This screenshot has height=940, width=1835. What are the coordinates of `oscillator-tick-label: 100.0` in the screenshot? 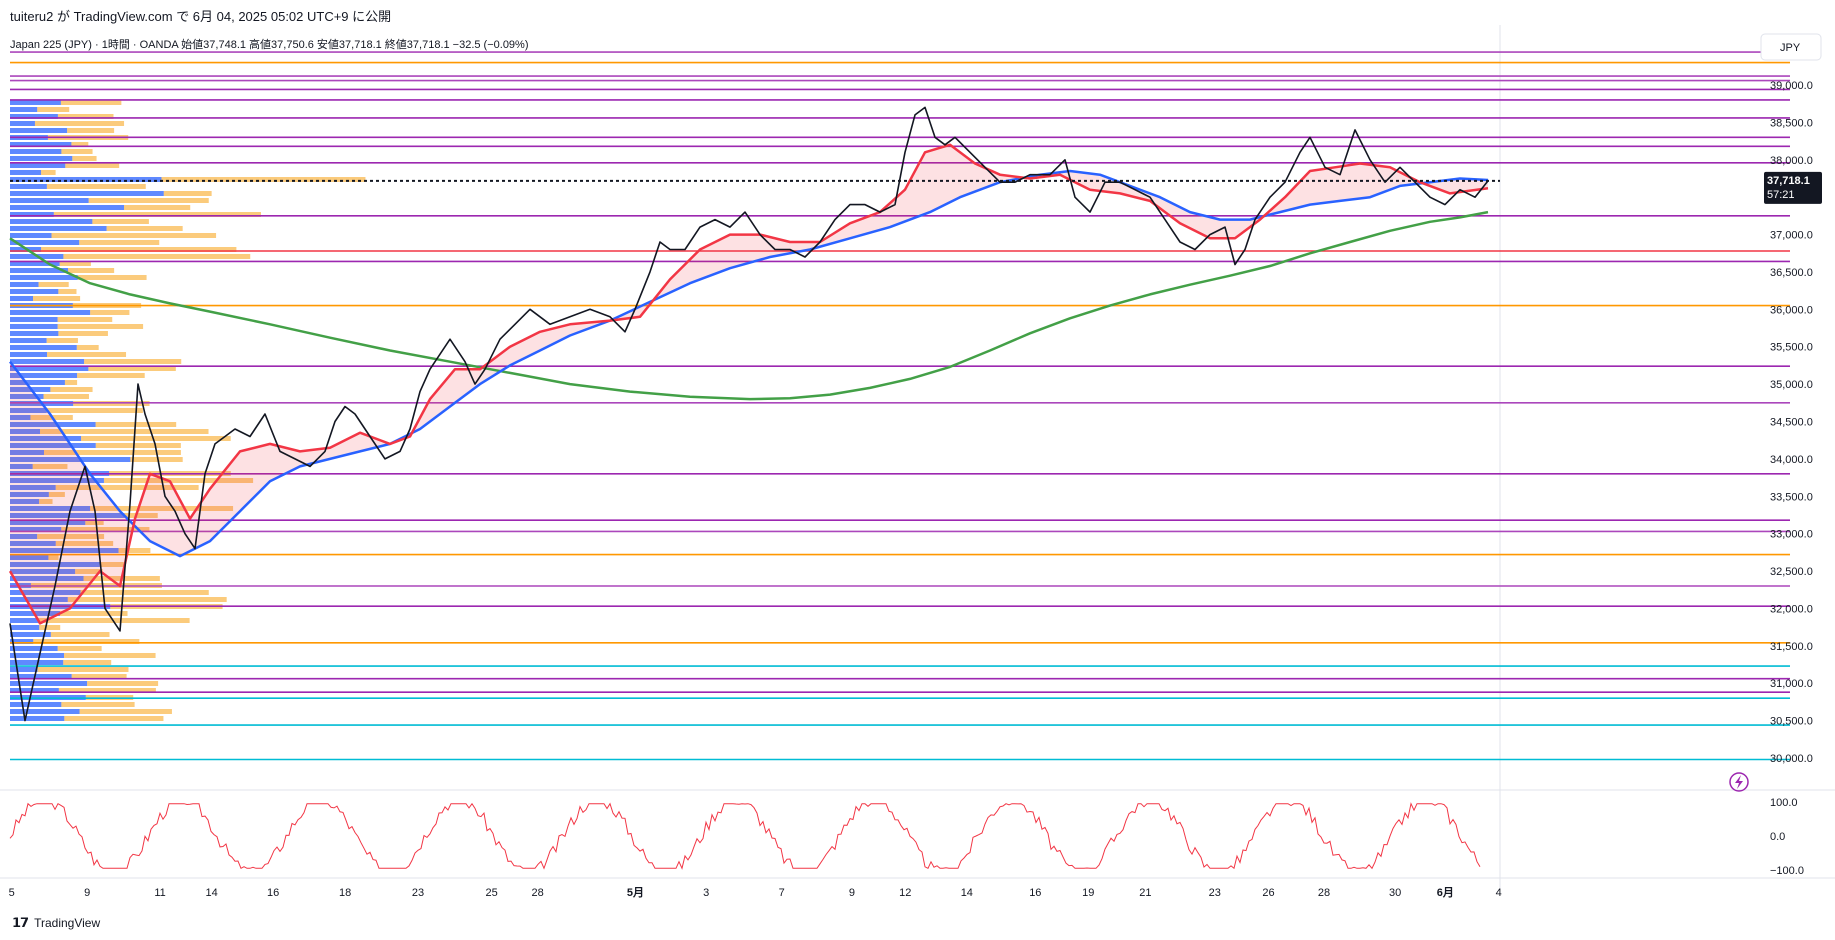 It's located at (1784, 803).